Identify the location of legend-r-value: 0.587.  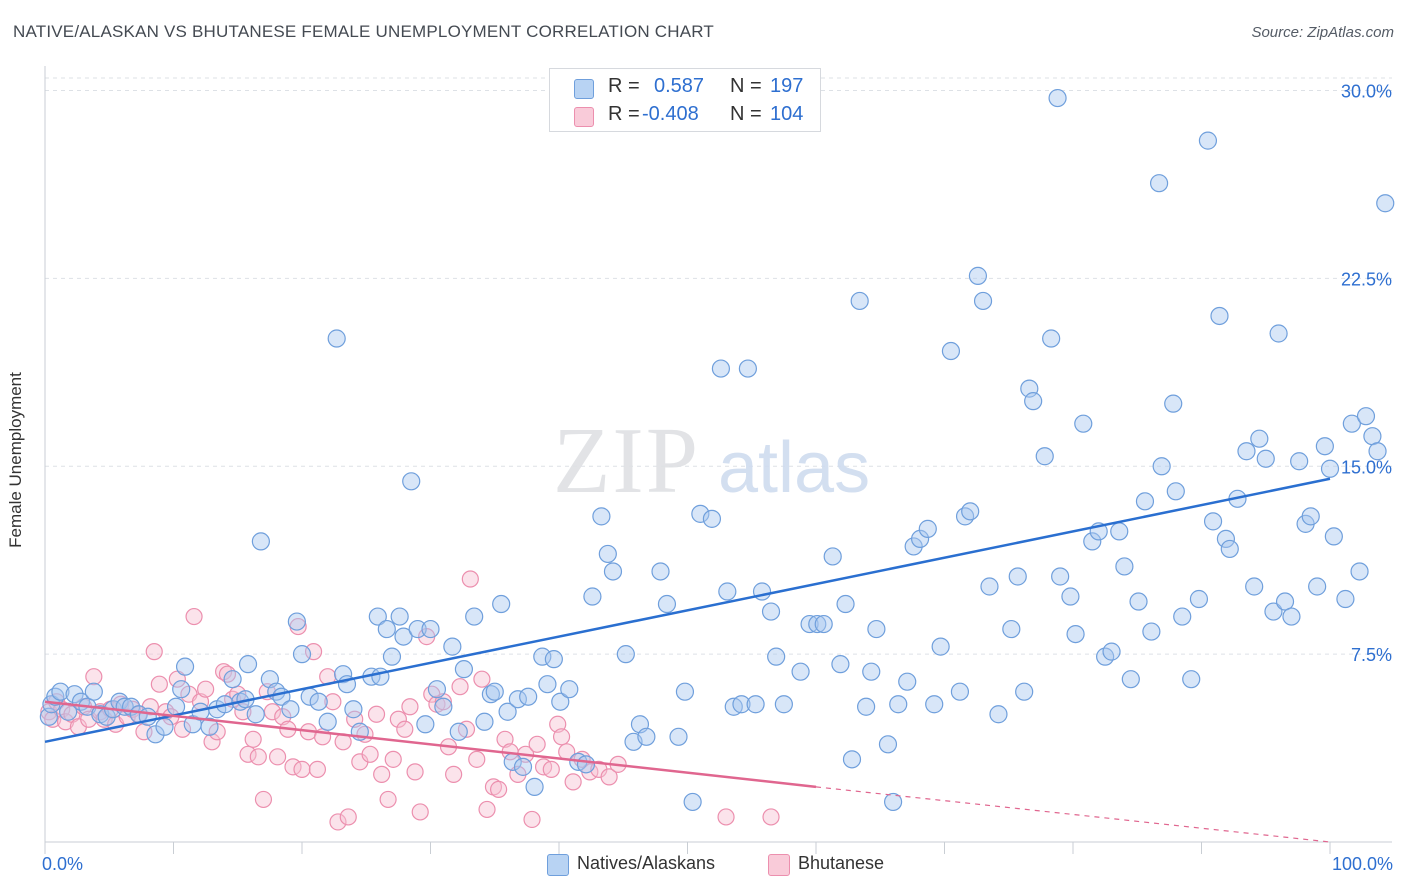
(679, 86).